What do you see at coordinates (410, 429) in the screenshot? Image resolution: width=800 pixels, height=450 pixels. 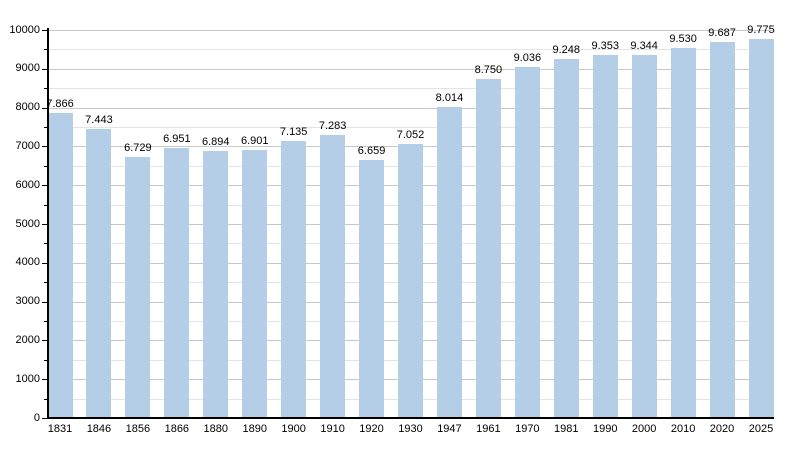 I see `x-axis-tick-label: 1930` at bounding box center [410, 429].